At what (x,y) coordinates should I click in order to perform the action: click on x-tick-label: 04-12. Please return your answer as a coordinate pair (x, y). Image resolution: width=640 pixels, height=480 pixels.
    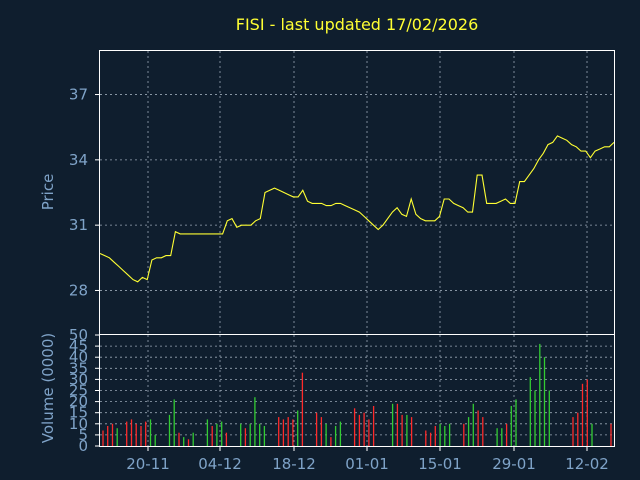
    Looking at the image, I should click on (220, 464).